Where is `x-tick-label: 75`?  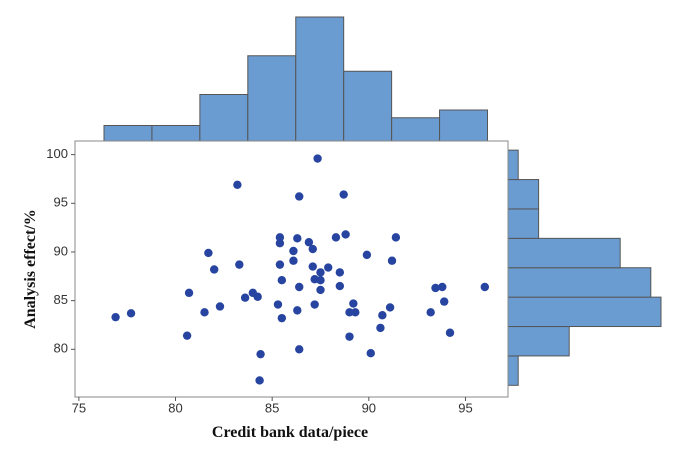
x-tick-label: 75 is located at coordinates (79, 407).